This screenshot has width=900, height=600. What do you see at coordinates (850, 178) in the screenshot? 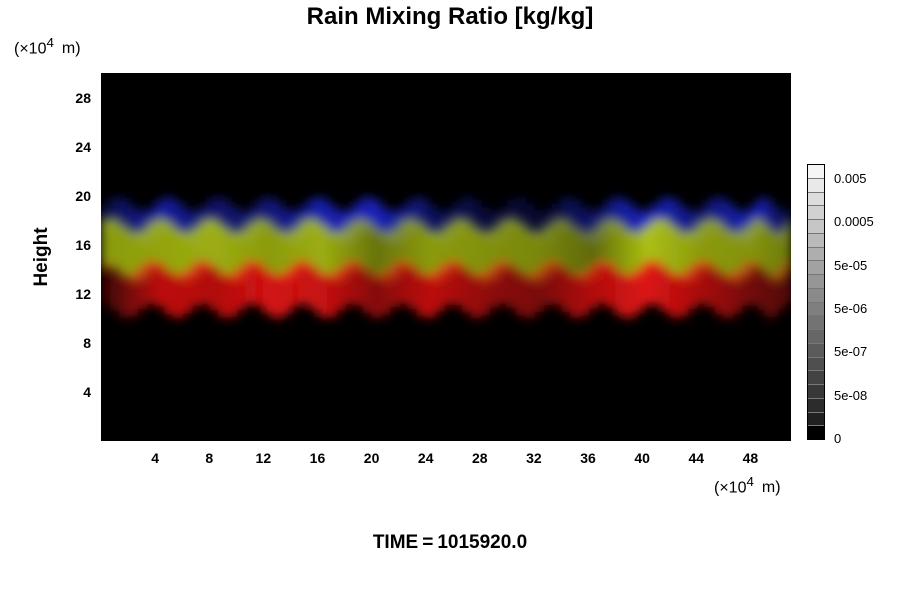
I see `colorbar-label: 0.005` at bounding box center [850, 178].